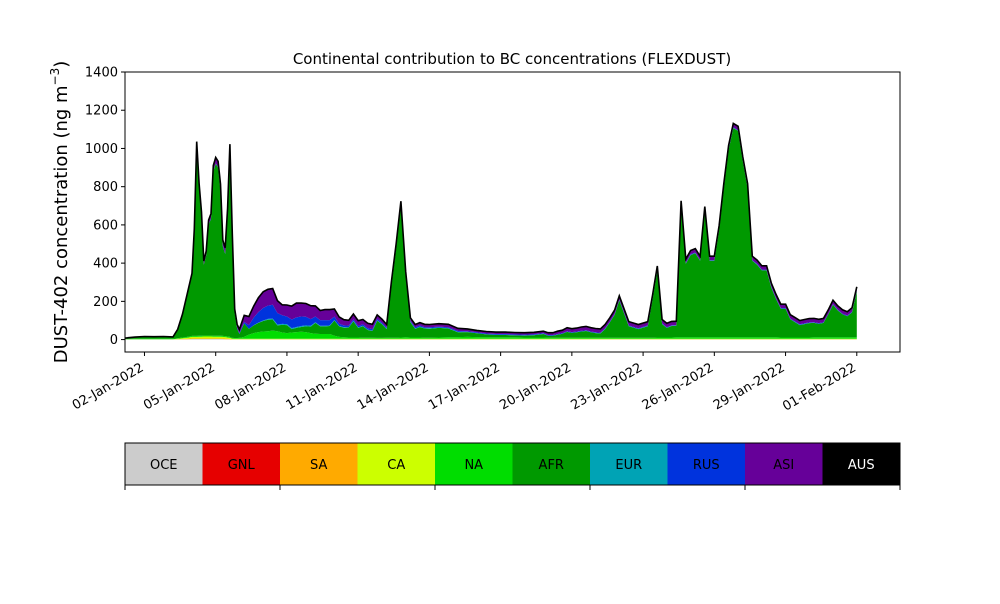 The width and height of the screenshot is (1000, 604). What do you see at coordinates (322, 386) in the screenshot?
I see `x-tick-label: 11-Jan-2022` at bounding box center [322, 386].